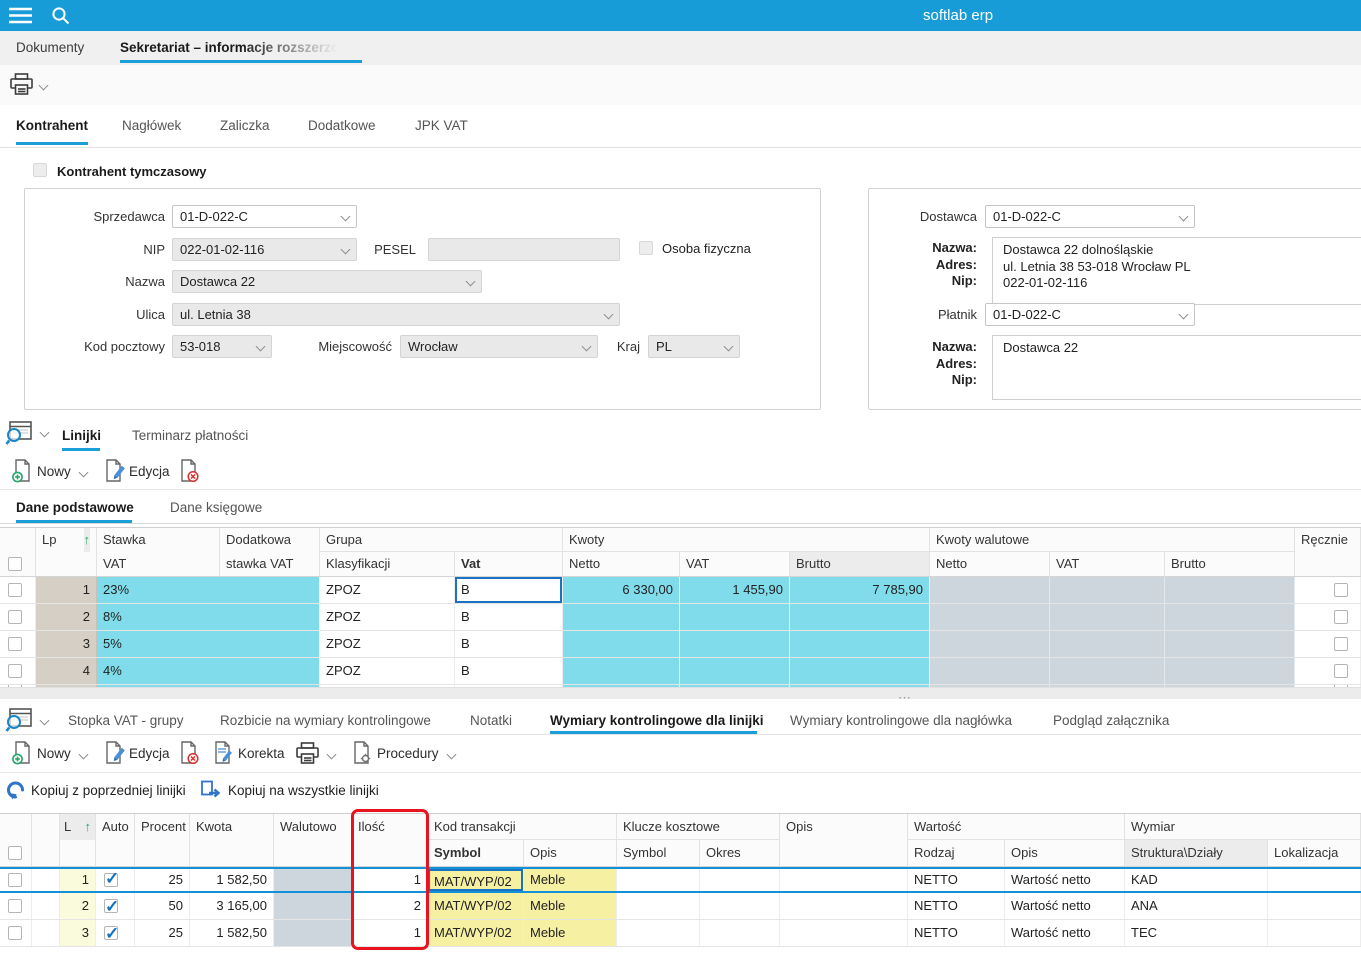  Describe the element at coordinates (149, 471) in the screenshot. I see `edit-line-button: Edycja` at that location.